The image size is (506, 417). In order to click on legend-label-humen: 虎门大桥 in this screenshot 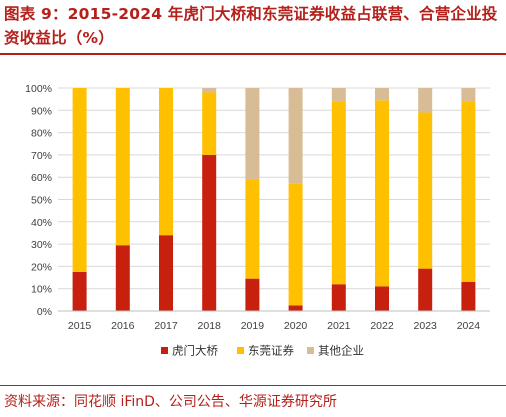, I will do `click(195, 351)`.